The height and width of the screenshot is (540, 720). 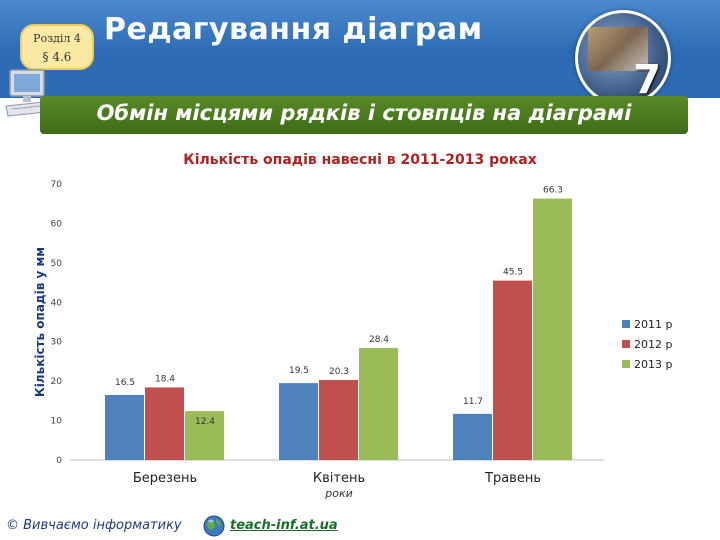 I want to click on x-axis-label: роки, so click(x=338, y=493).